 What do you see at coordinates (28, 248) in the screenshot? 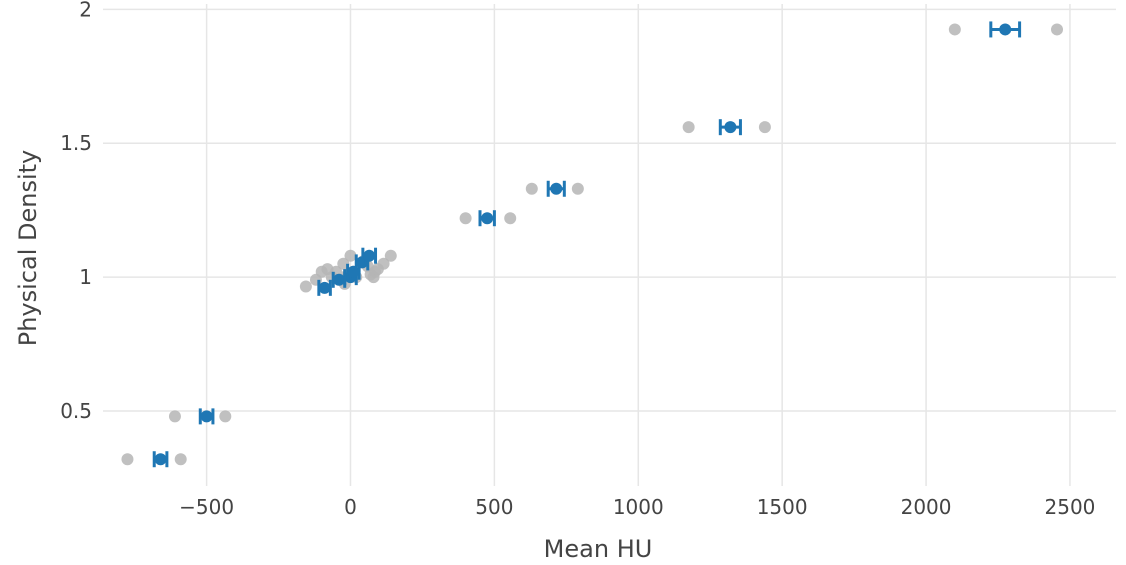
I see `y-axis-title: Physical Density` at bounding box center [28, 248].